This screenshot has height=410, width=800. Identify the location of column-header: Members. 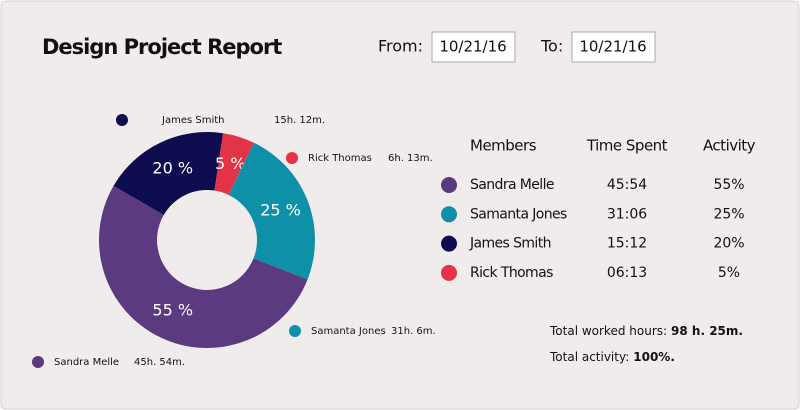
(503, 146).